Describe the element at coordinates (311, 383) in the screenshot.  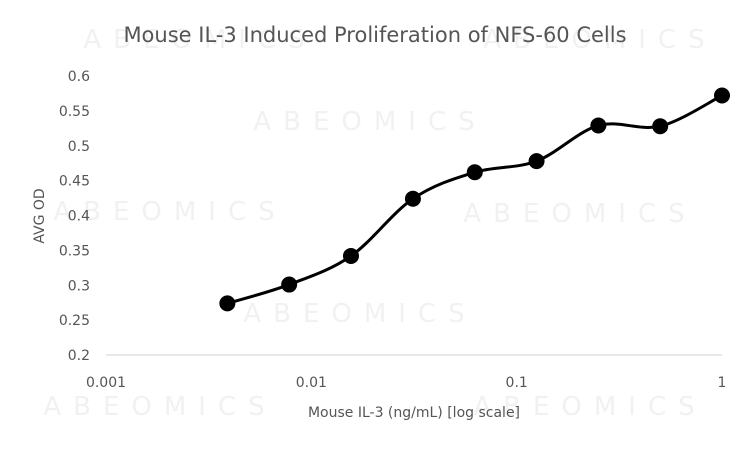
I see `x-tick-label: 0.01` at that location.